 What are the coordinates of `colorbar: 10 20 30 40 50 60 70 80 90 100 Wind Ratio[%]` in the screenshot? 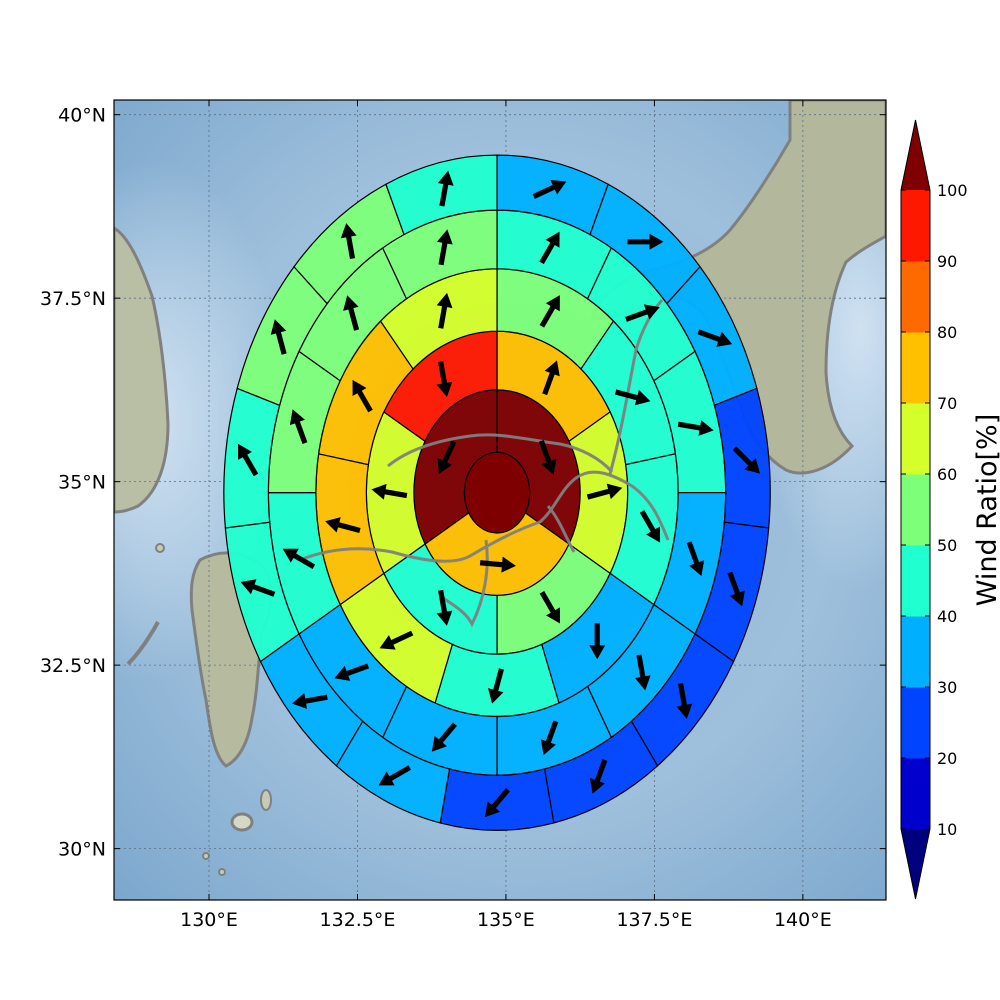 It's located at (950, 509).